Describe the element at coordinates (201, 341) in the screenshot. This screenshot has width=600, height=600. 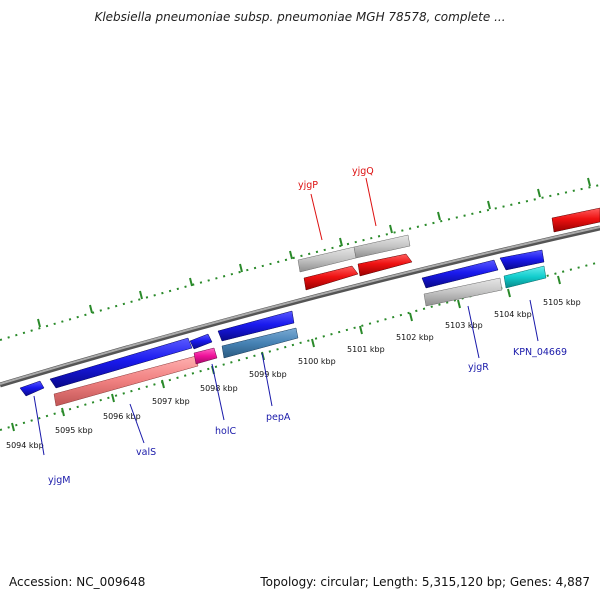
I see `gene-holC-arrow` at that location.